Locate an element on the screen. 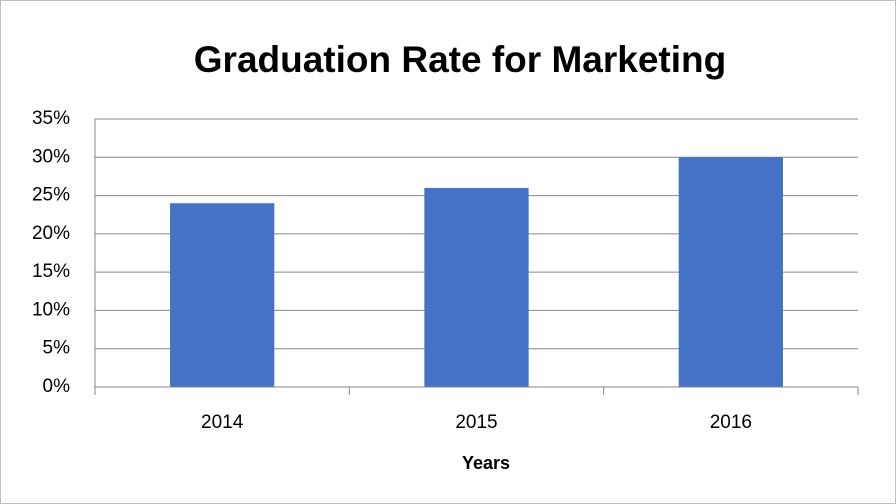  chart-title: Graduation Rate for Marketing is located at coordinates (460, 59).